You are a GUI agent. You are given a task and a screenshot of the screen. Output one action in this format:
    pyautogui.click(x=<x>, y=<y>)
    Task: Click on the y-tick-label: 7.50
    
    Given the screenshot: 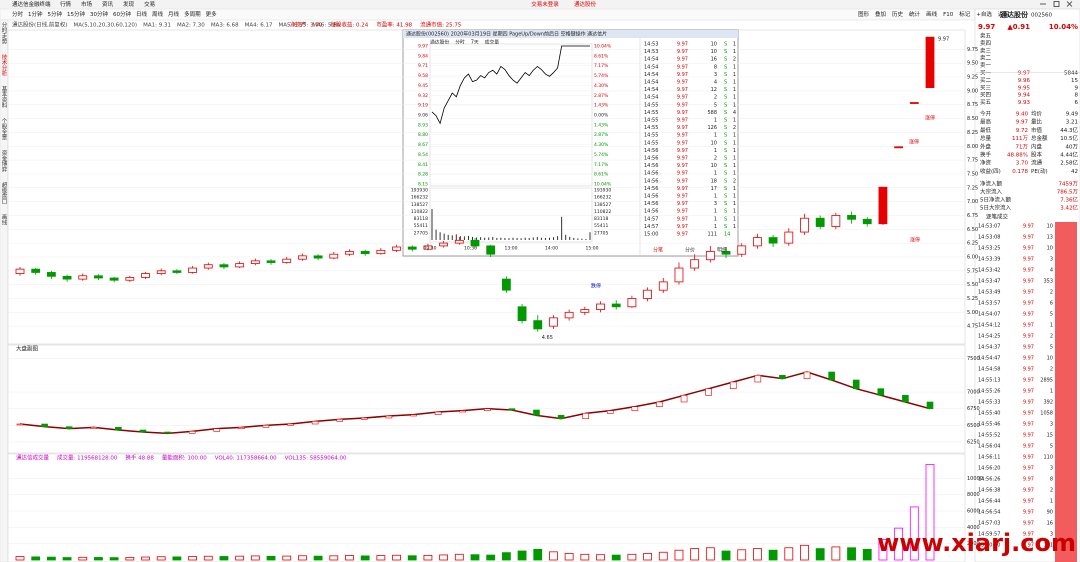 What is the action you would take?
    pyautogui.click(x=972, y=174)
    